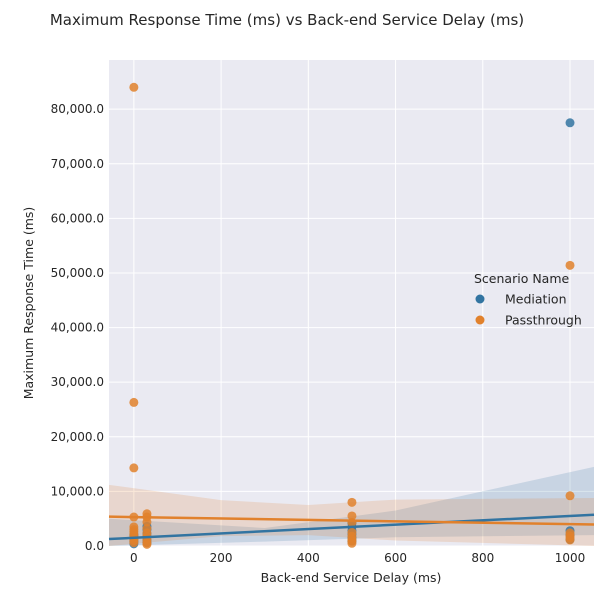 This screenshot has height=600, width=603. What do you see at coordinates (570, 123) in the screenshot?
I see `data-point-mediation` at bounding box center [570, 123].